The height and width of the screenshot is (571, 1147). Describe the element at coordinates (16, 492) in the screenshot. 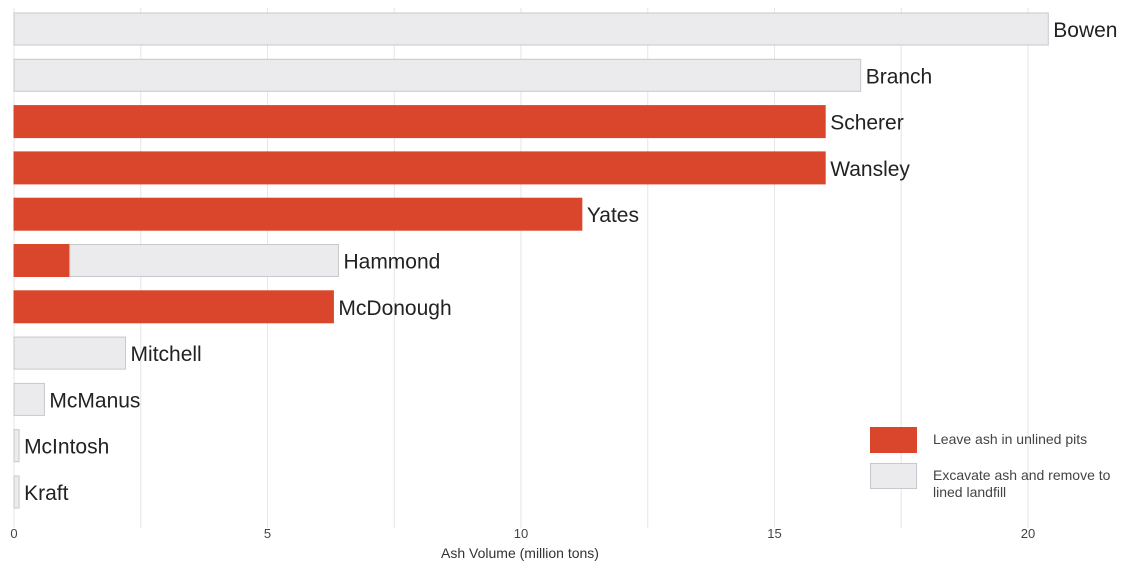

I see `bar-kraft-excavate` at that location.